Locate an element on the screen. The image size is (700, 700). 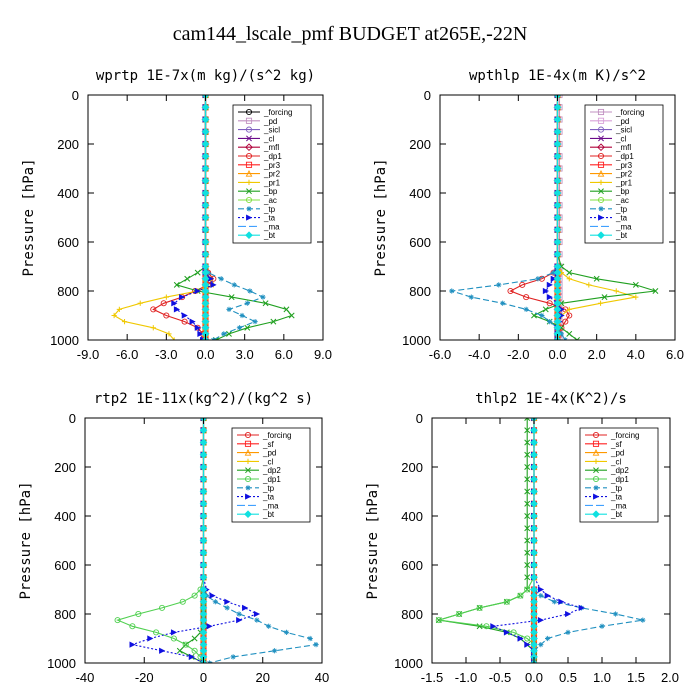
legend-label: _ac is located at coordinates (270, 200).